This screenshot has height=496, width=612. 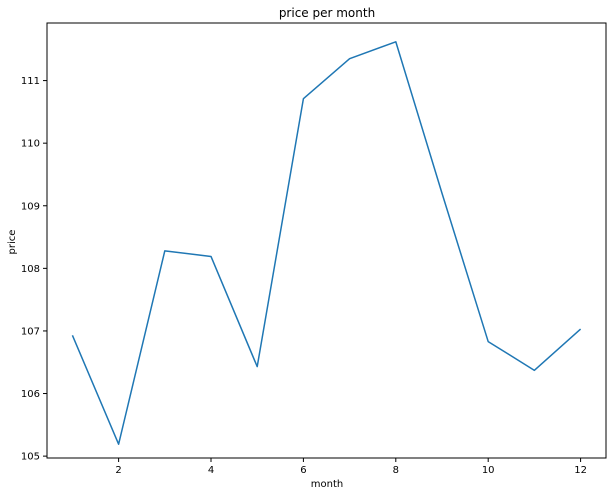 I want to click on y-tick-label: 106, so click(x=30, y=394).